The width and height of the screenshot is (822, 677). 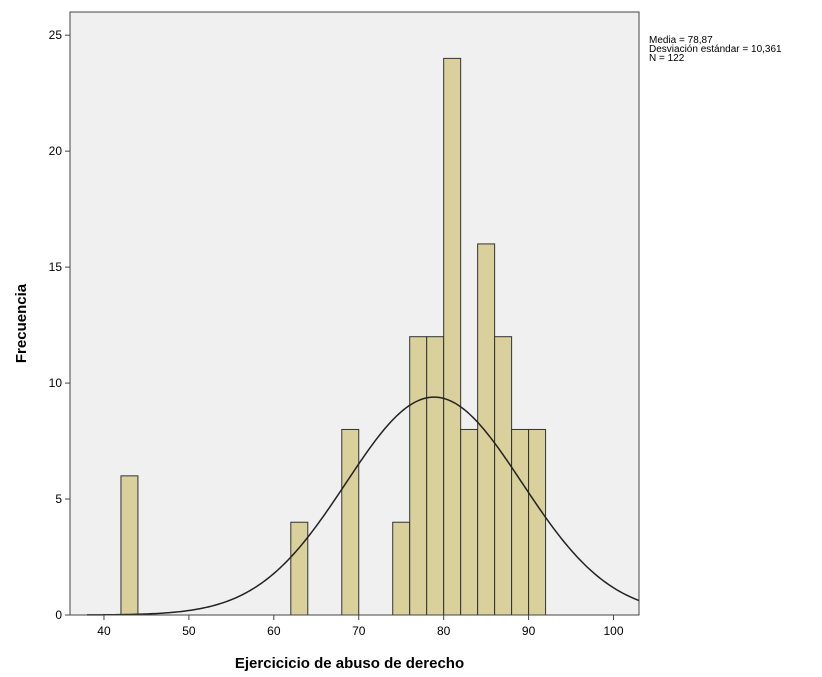 I want to click on y-axis-title: Frecuencia, so click(x=21, y=323).